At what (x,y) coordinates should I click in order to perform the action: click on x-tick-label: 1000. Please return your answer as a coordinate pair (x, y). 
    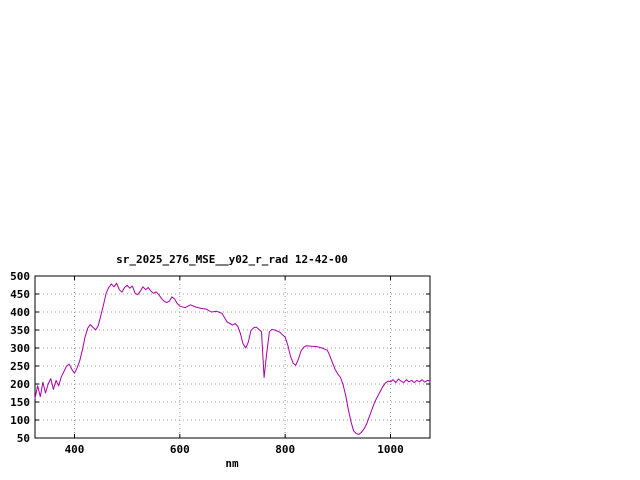
    Looking at the image, I should click on (390, 449).